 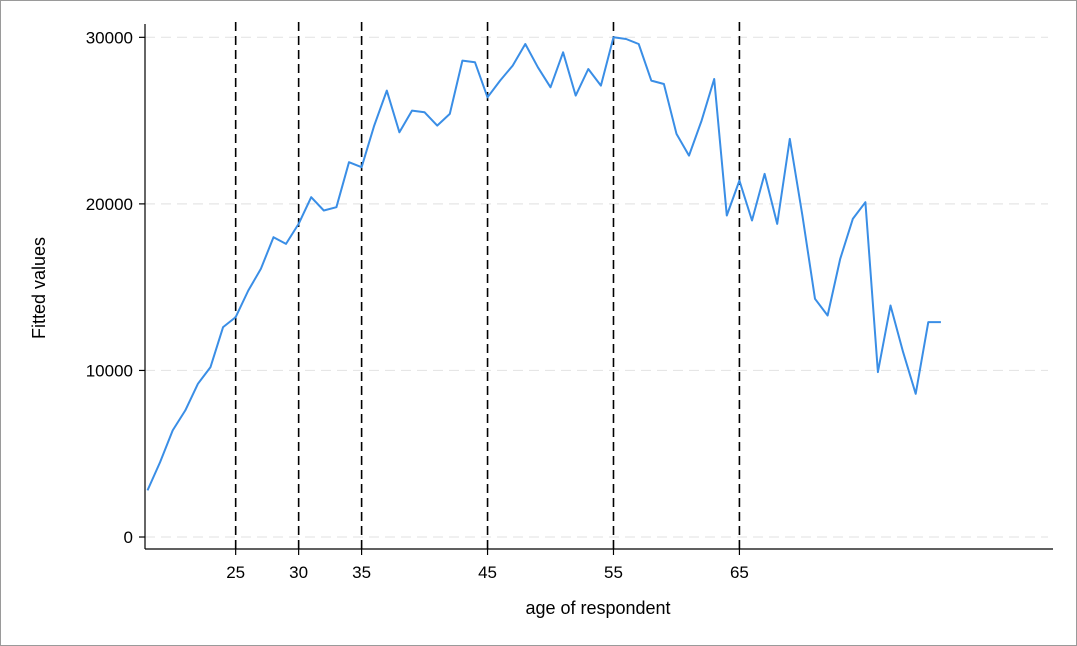 What do you see at coordinates (109, 37) in the screenshot?
I see `y-tick-label-30000: 30000` at bounding box center [109, 37].